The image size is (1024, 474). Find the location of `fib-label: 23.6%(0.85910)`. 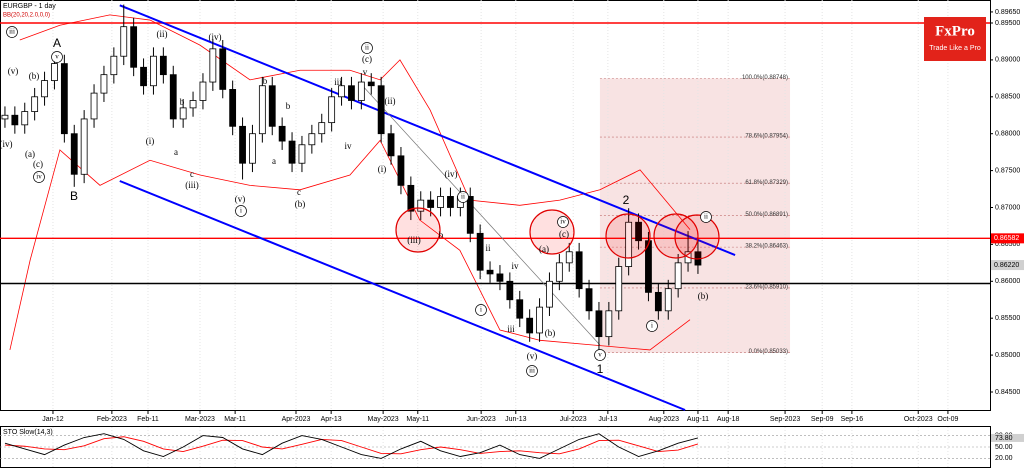

fib-label: 23.6%(0.85910) is located at coordinates (766, 288).